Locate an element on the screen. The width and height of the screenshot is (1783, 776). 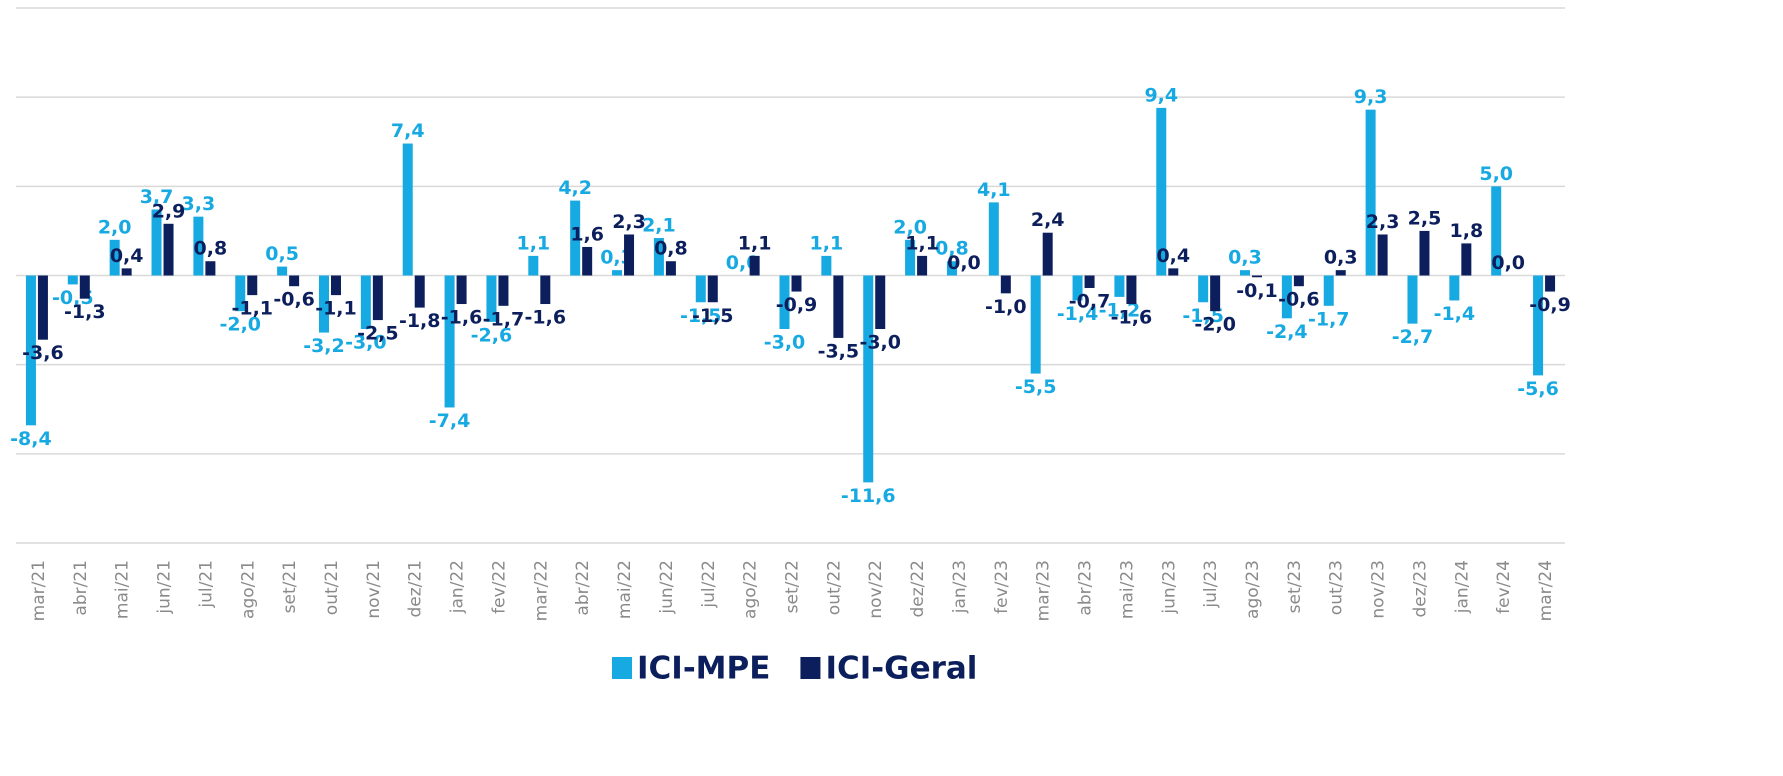
x-tick-label: fev/22 is located at coordinates (499, 587).